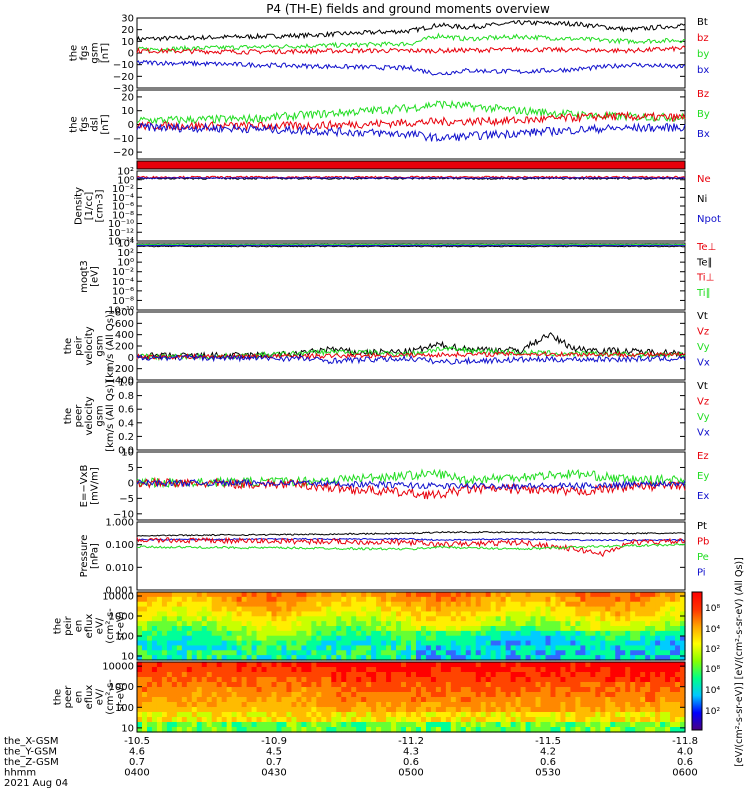  I want to click on y-tick-label: 0, so click(131, 358).